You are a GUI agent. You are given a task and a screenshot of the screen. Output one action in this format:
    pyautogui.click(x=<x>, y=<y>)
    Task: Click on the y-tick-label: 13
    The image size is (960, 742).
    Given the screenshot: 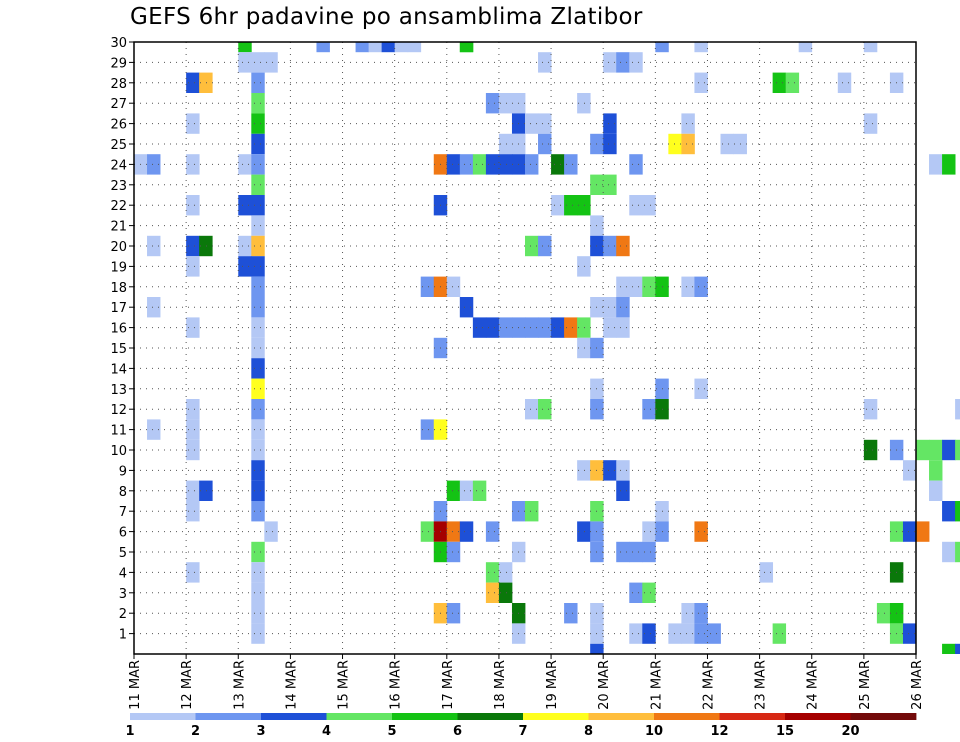 What is the action you would take?
    pyautogui.click(x=118, y=390)
    